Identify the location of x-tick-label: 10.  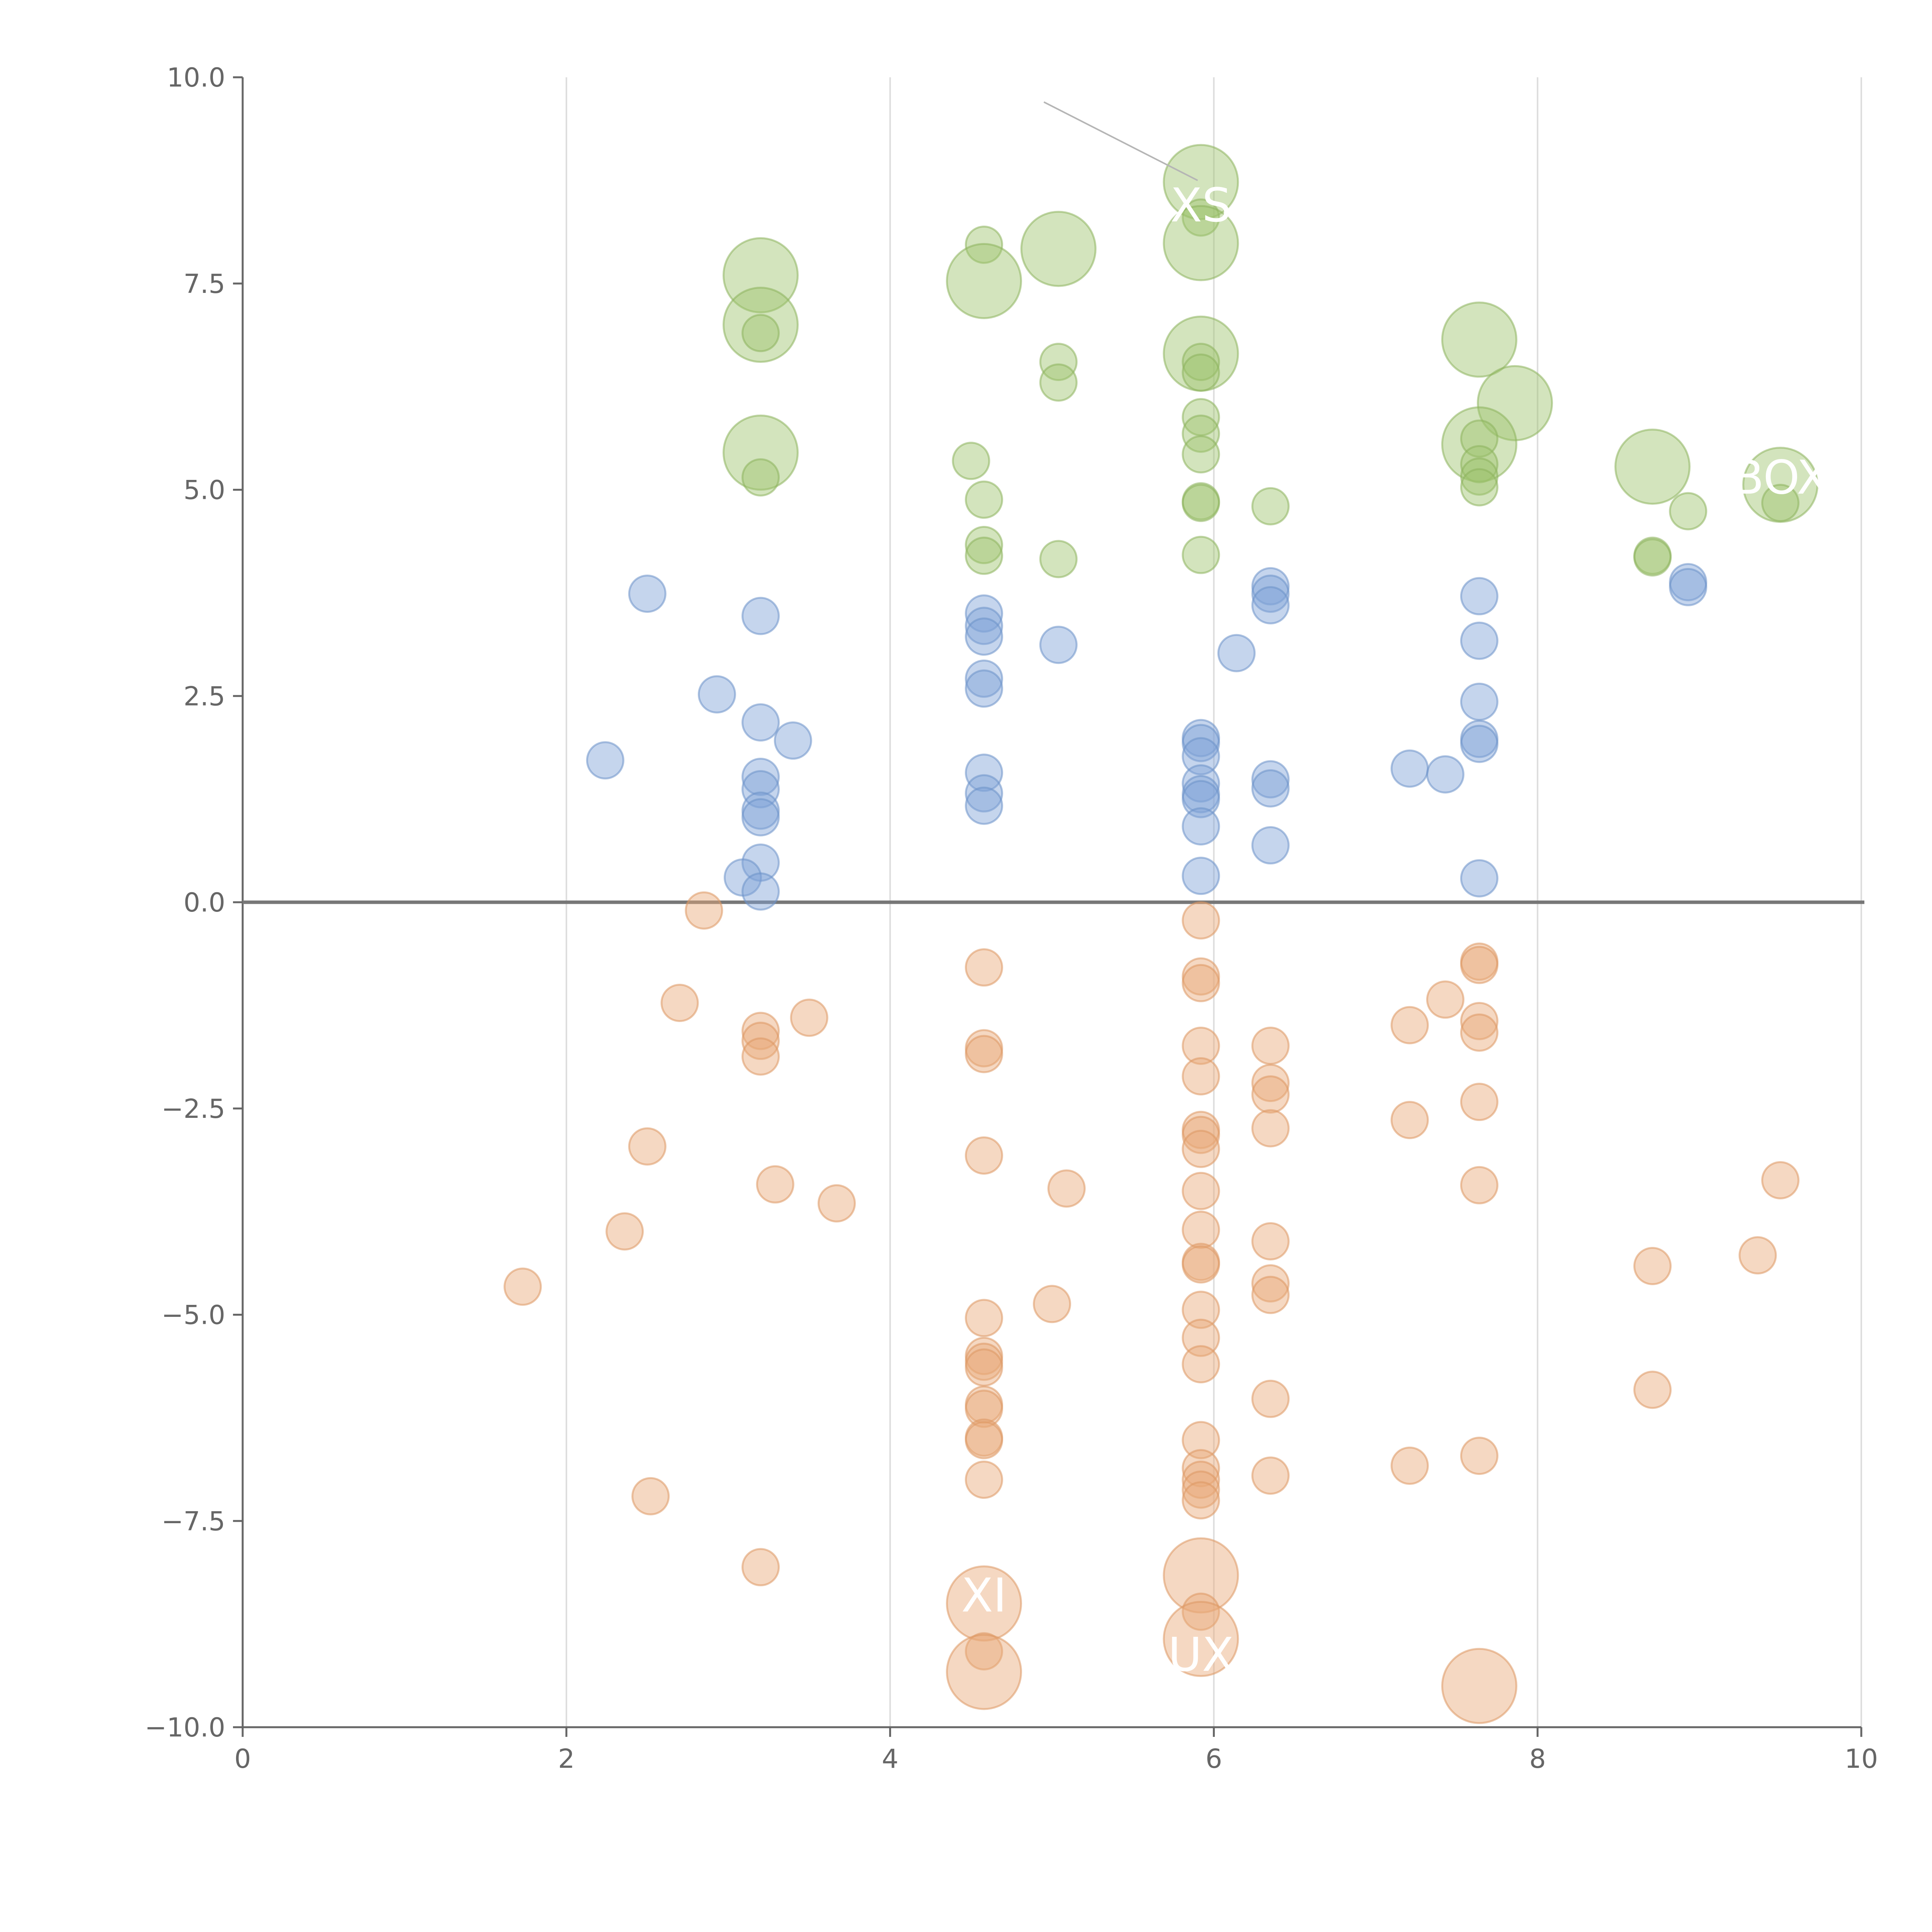
(1862, 1759).